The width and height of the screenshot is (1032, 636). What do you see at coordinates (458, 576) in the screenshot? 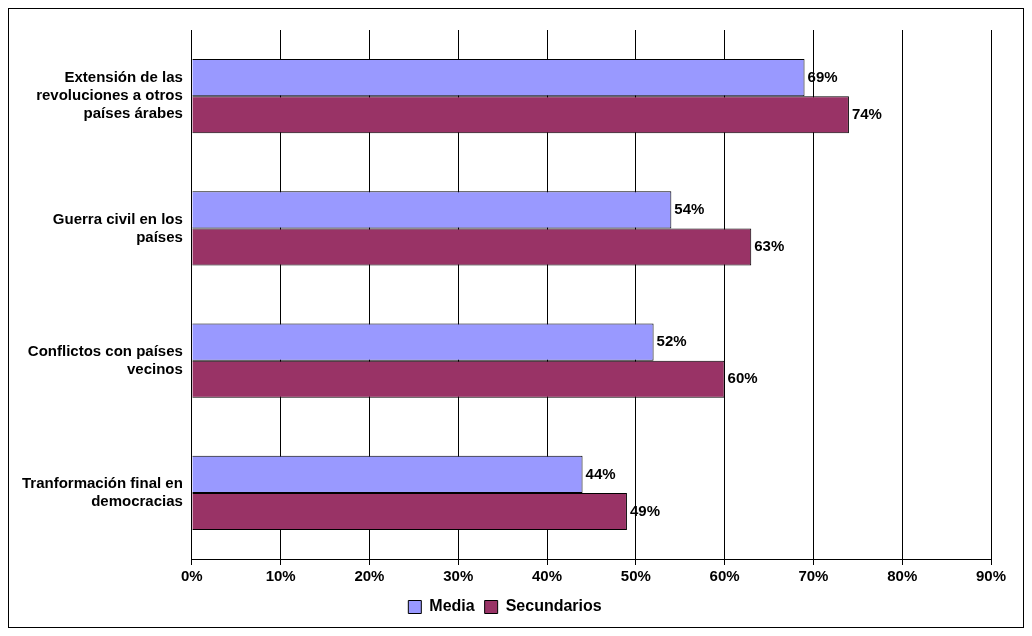
I see `x-tick-label: 30%` at bounding box center [458, 576].